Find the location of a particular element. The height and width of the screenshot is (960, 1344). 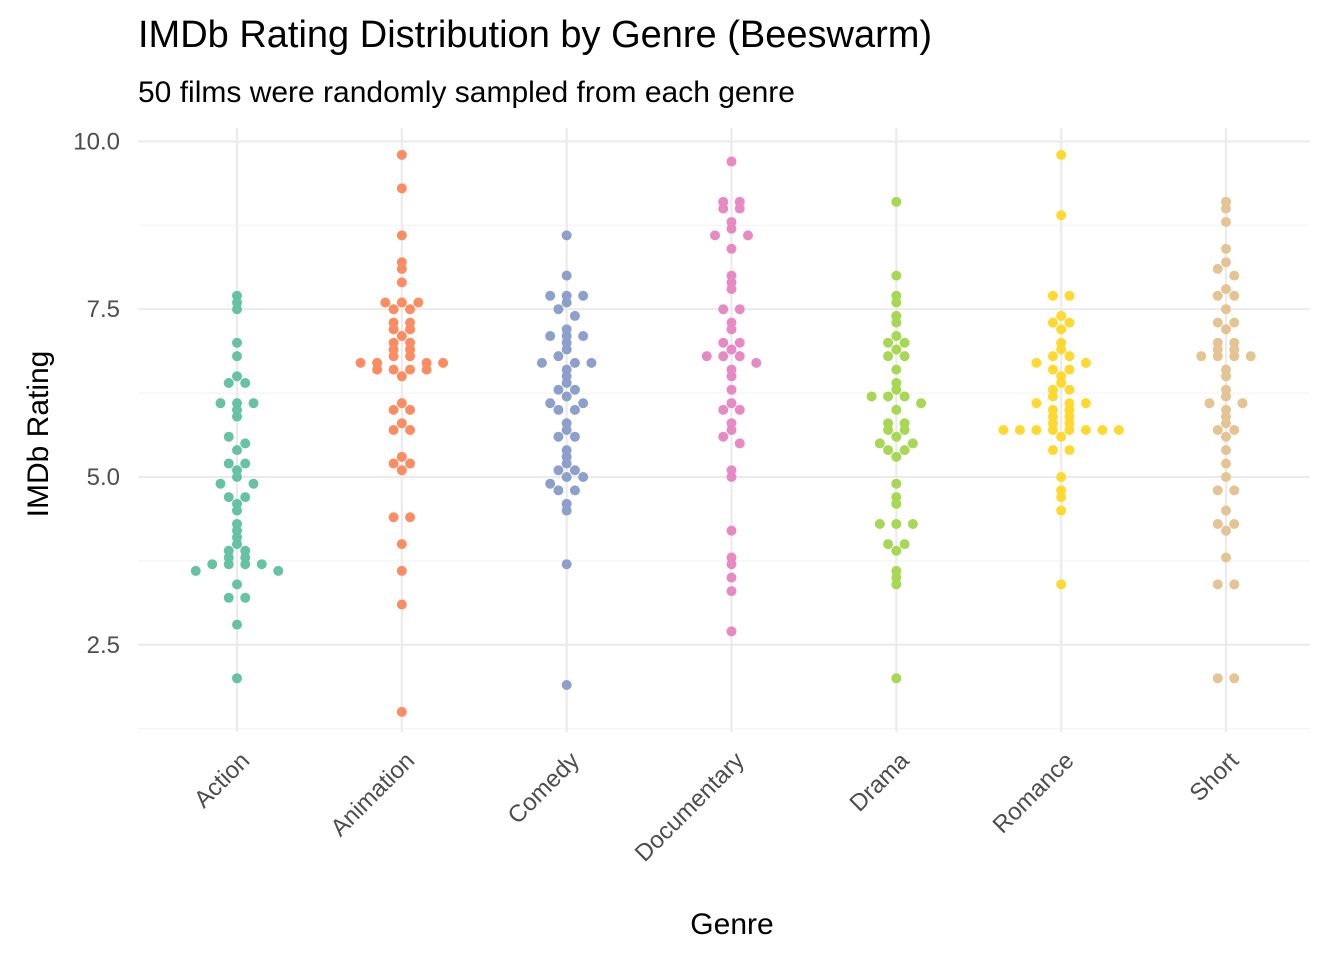

x-tick-label: Drama is located at coordinates (880, 782).